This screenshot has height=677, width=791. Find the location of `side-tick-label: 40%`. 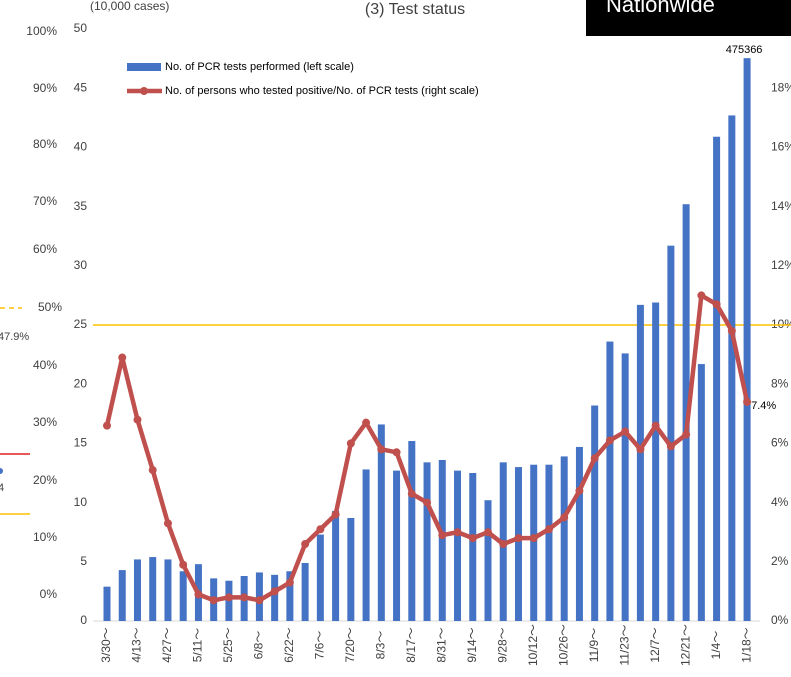

side-tick-label: 40% is located at coordinates (45, 365).